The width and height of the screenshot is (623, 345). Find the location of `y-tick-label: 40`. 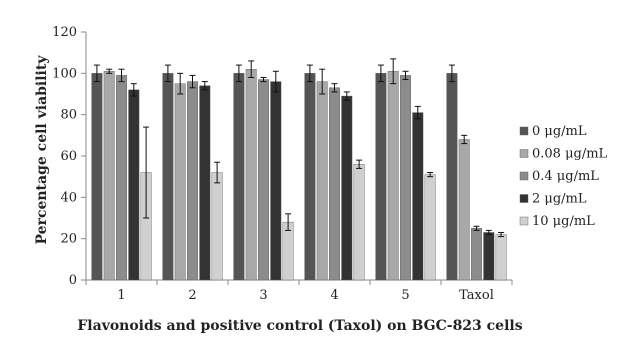

y-tick-label: 40 is located at coordinates (68, 197).